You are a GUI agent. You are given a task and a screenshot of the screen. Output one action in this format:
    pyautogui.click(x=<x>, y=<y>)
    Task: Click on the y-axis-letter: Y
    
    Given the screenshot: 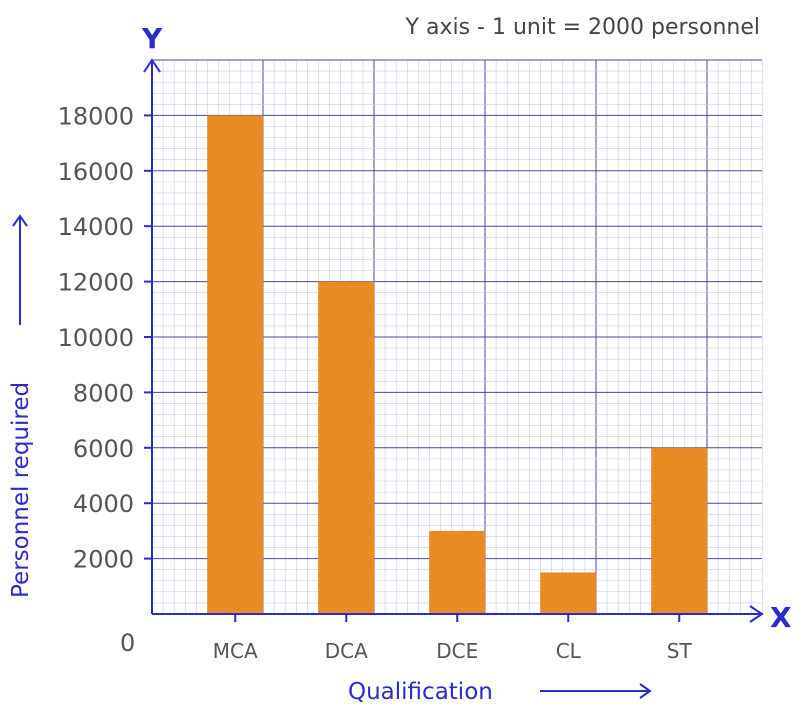 What is the action you would take?
    pyautogui.click(x=152, y=38)
    